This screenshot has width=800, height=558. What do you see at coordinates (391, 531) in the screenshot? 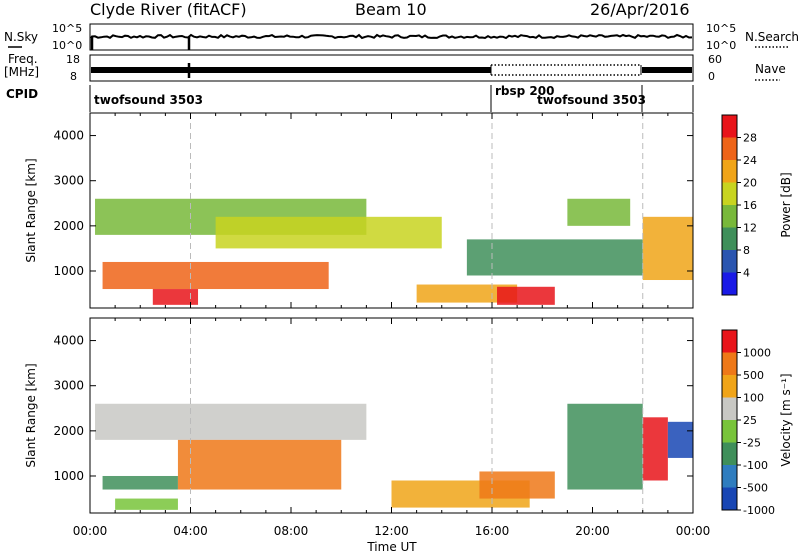
I see `x-tick-label: 12:00` at bounding box center [391, 531].